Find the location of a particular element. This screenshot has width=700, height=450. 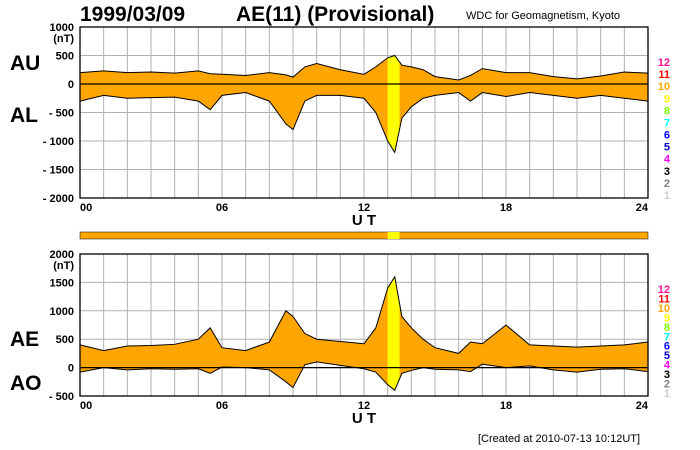

chart-title: AE(11) (Provisional) is located at coordinates (335, 14).